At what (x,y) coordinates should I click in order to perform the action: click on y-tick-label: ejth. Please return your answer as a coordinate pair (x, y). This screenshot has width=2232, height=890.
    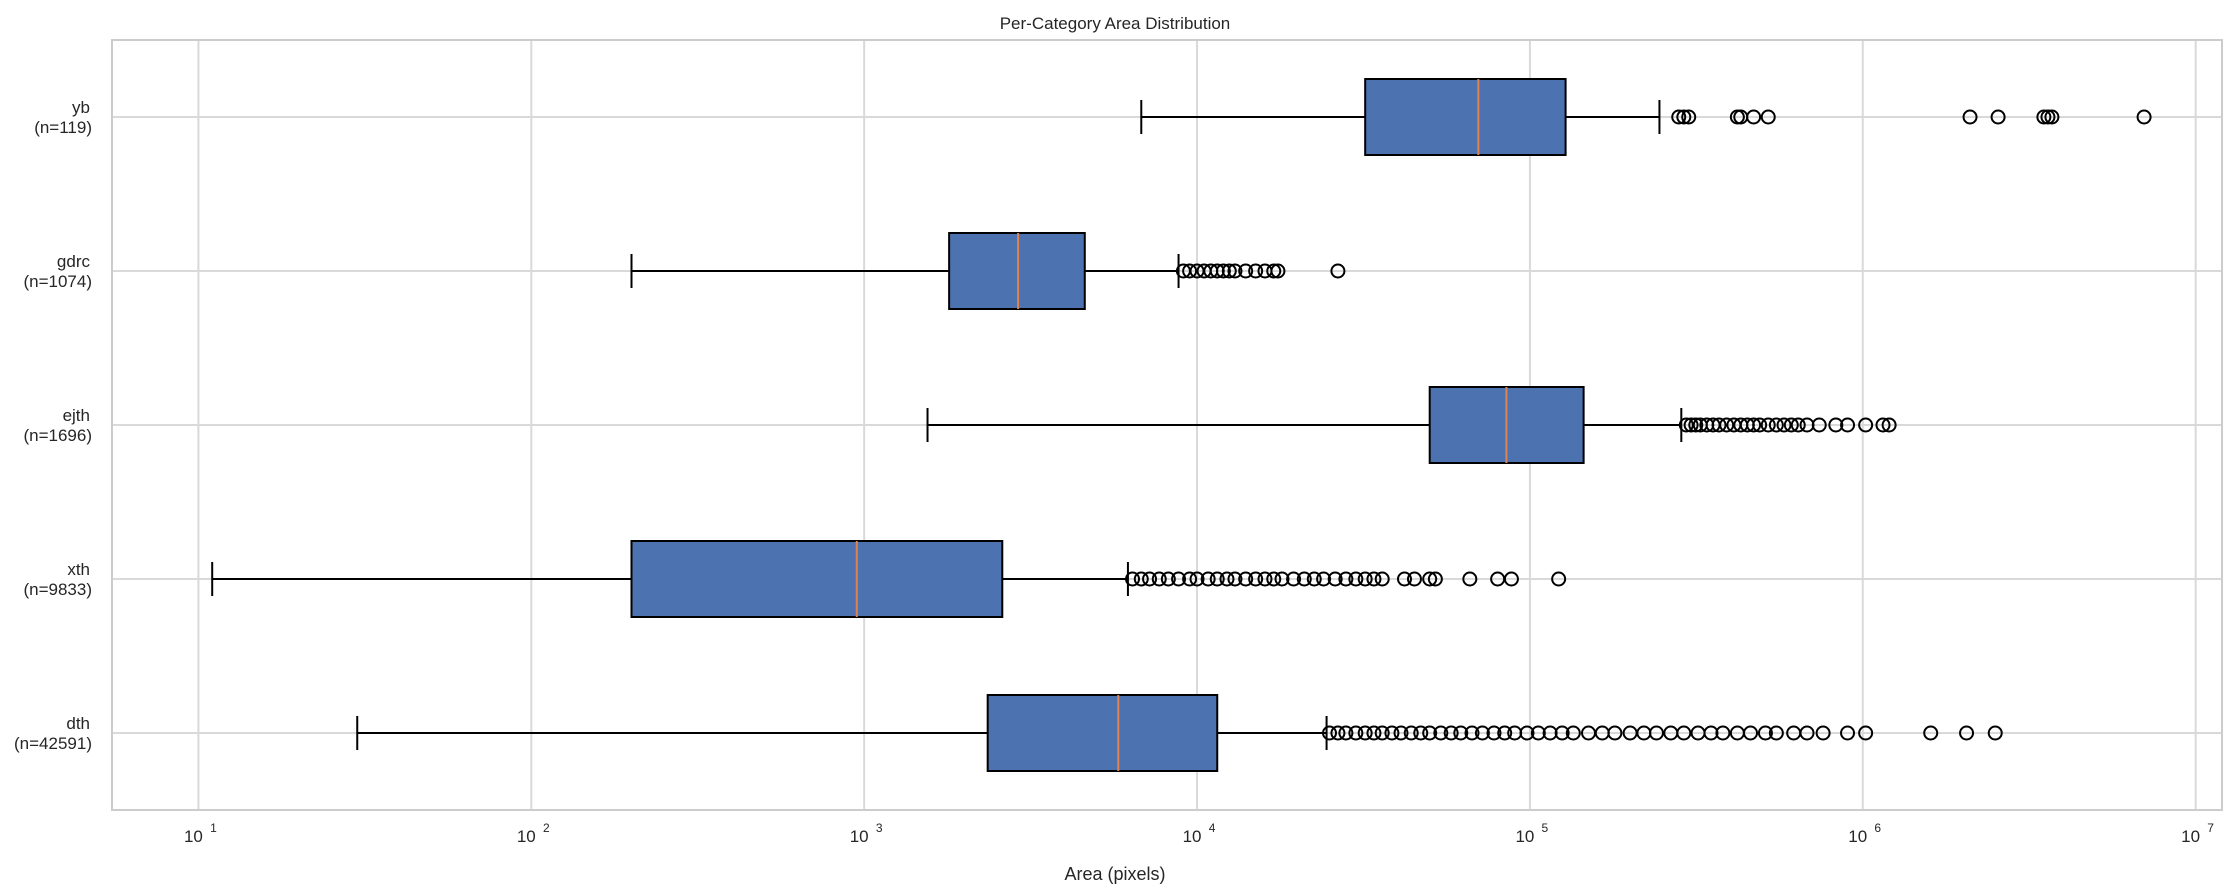
    Looking at the image, I should click on (76, 415).